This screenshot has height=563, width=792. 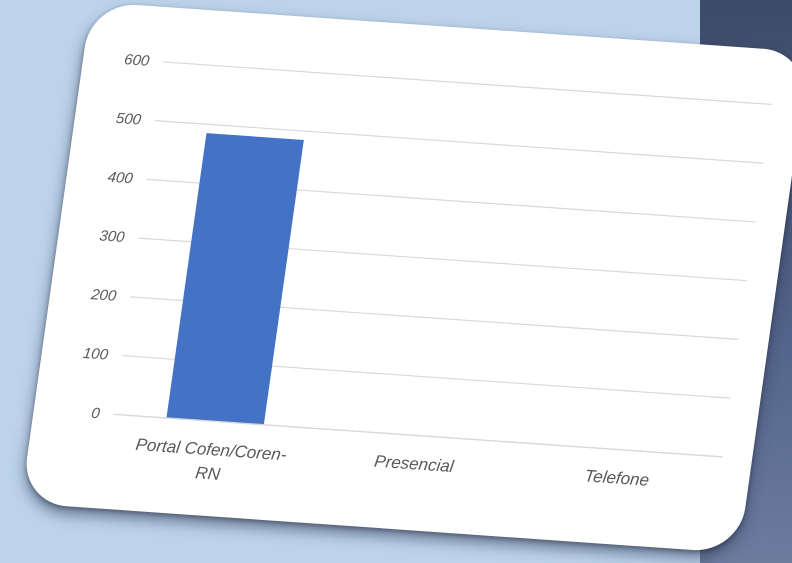 I want to click on x-category-label: Telefone, so click(x=616, y=477).